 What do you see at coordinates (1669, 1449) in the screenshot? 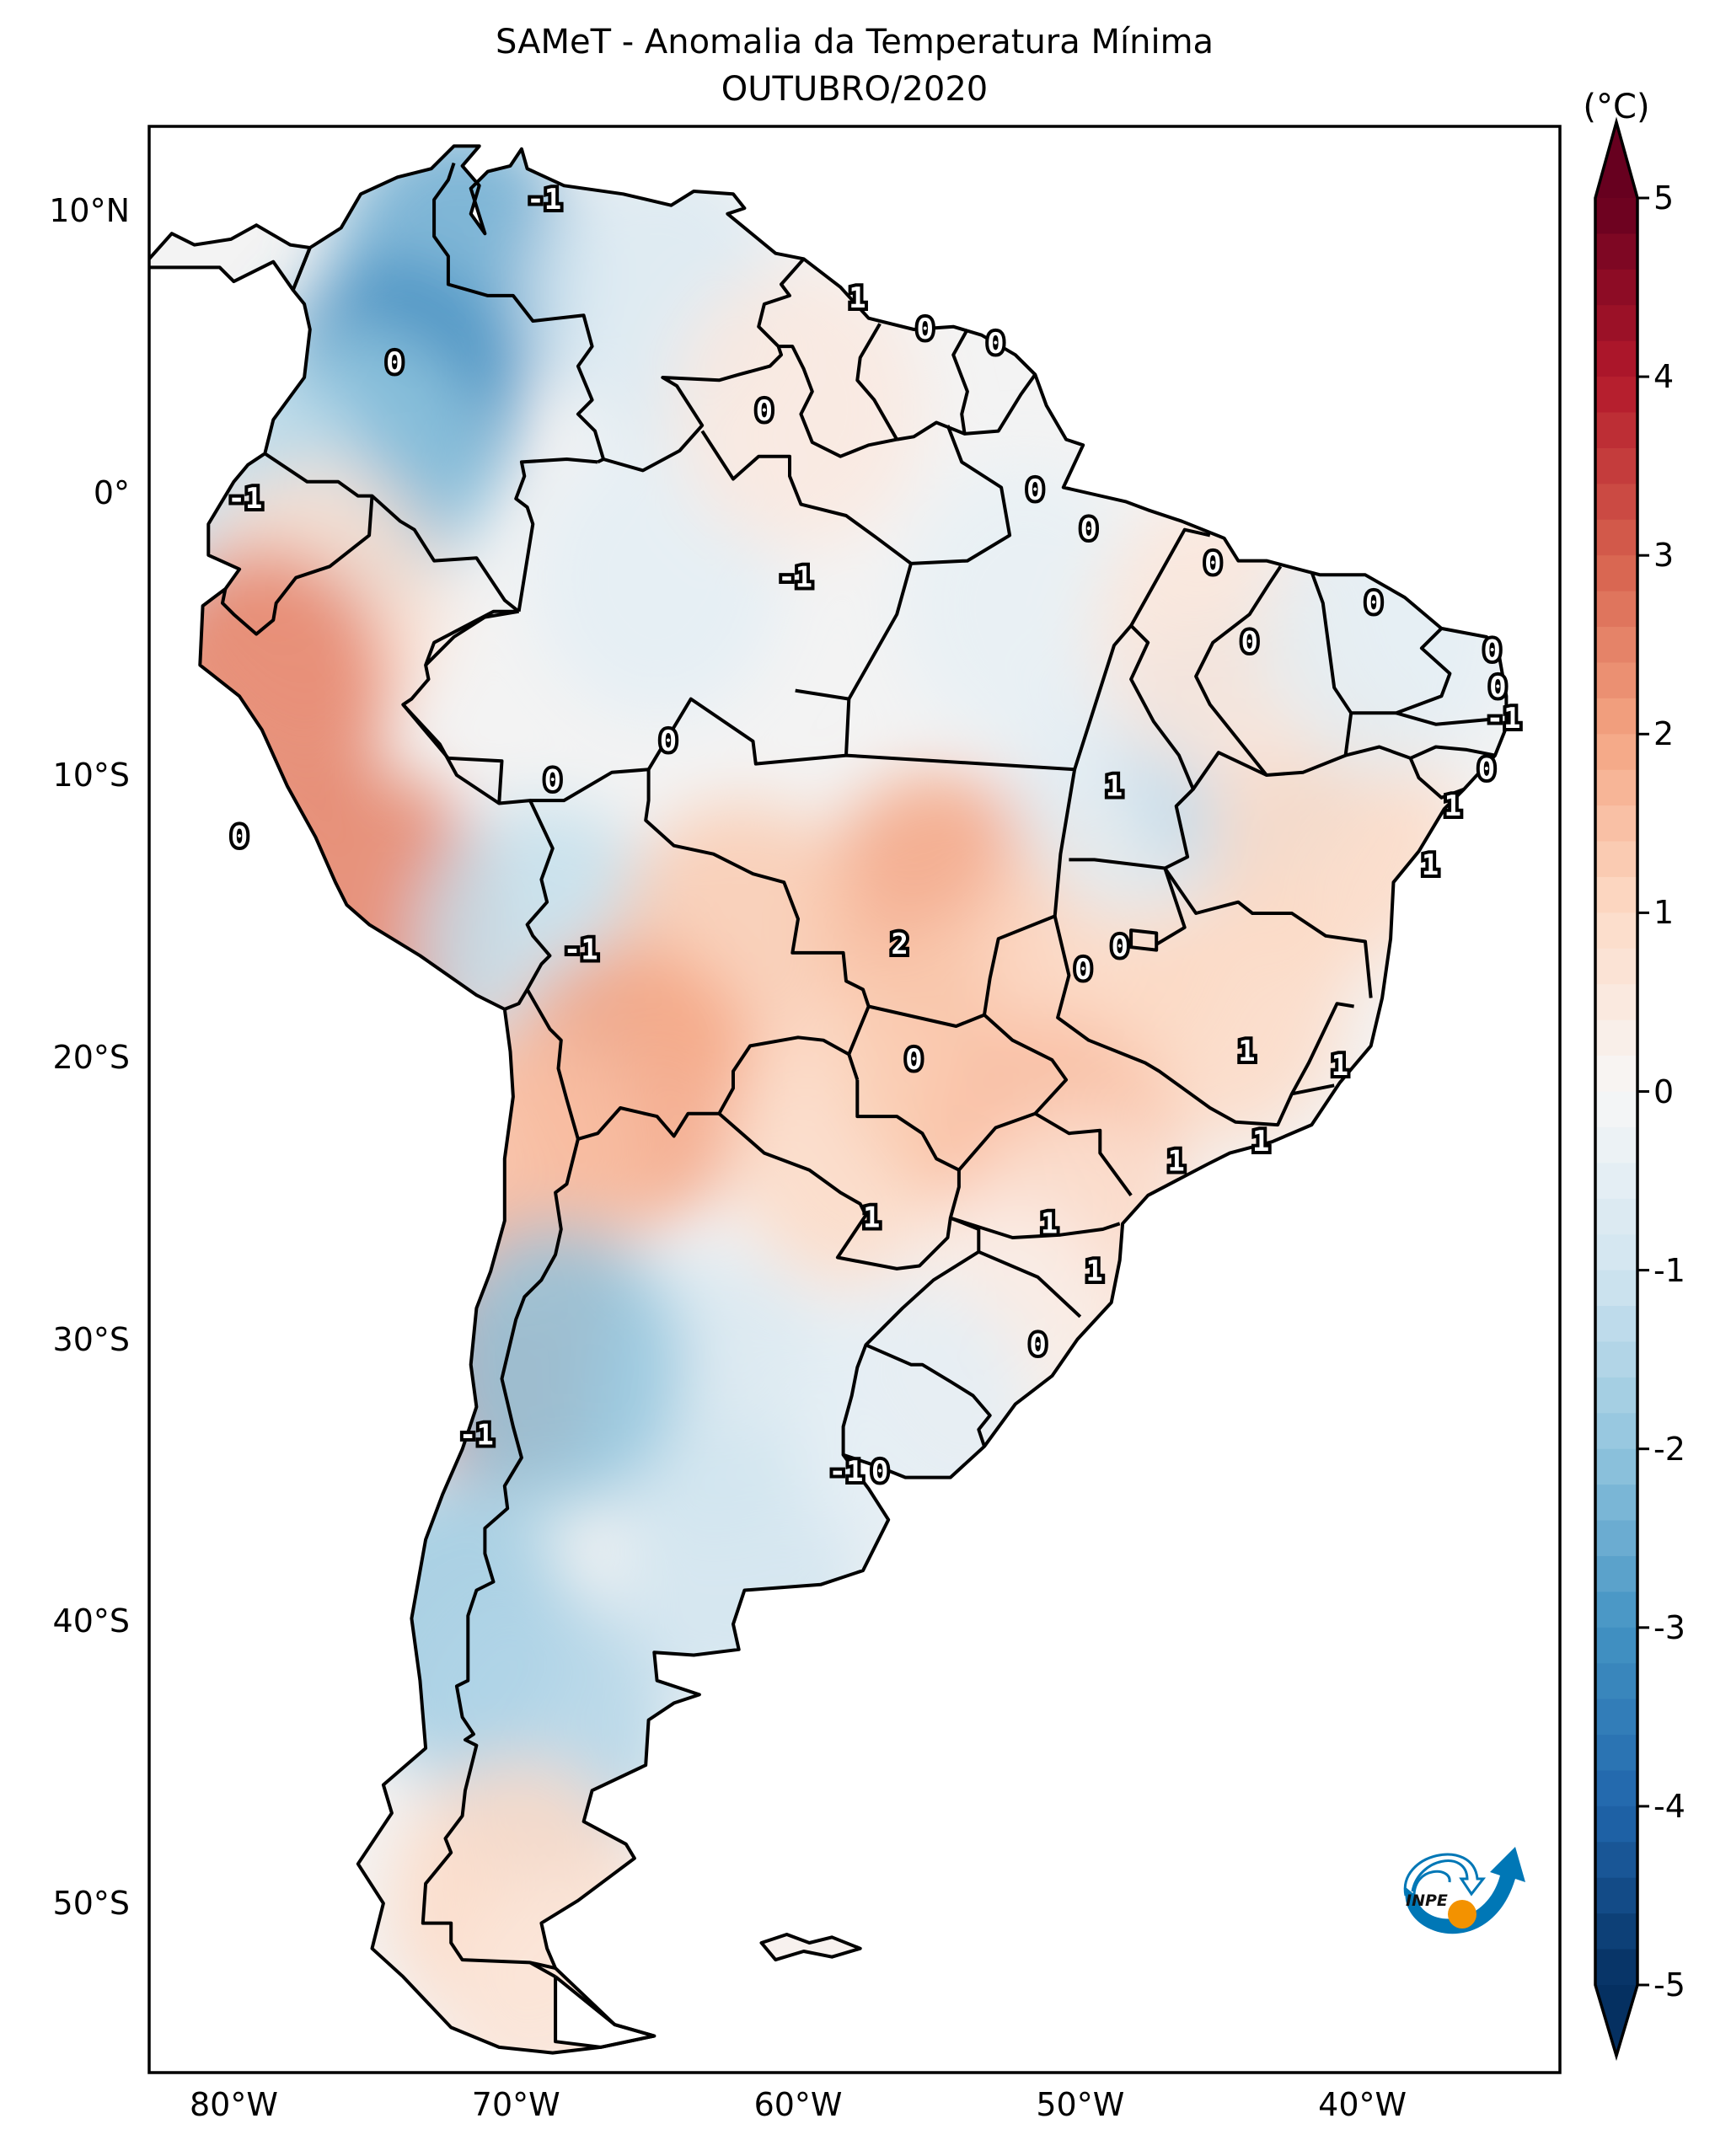
I see `colorbar-tick-label: -2` at bounding box center [1669, 1449].